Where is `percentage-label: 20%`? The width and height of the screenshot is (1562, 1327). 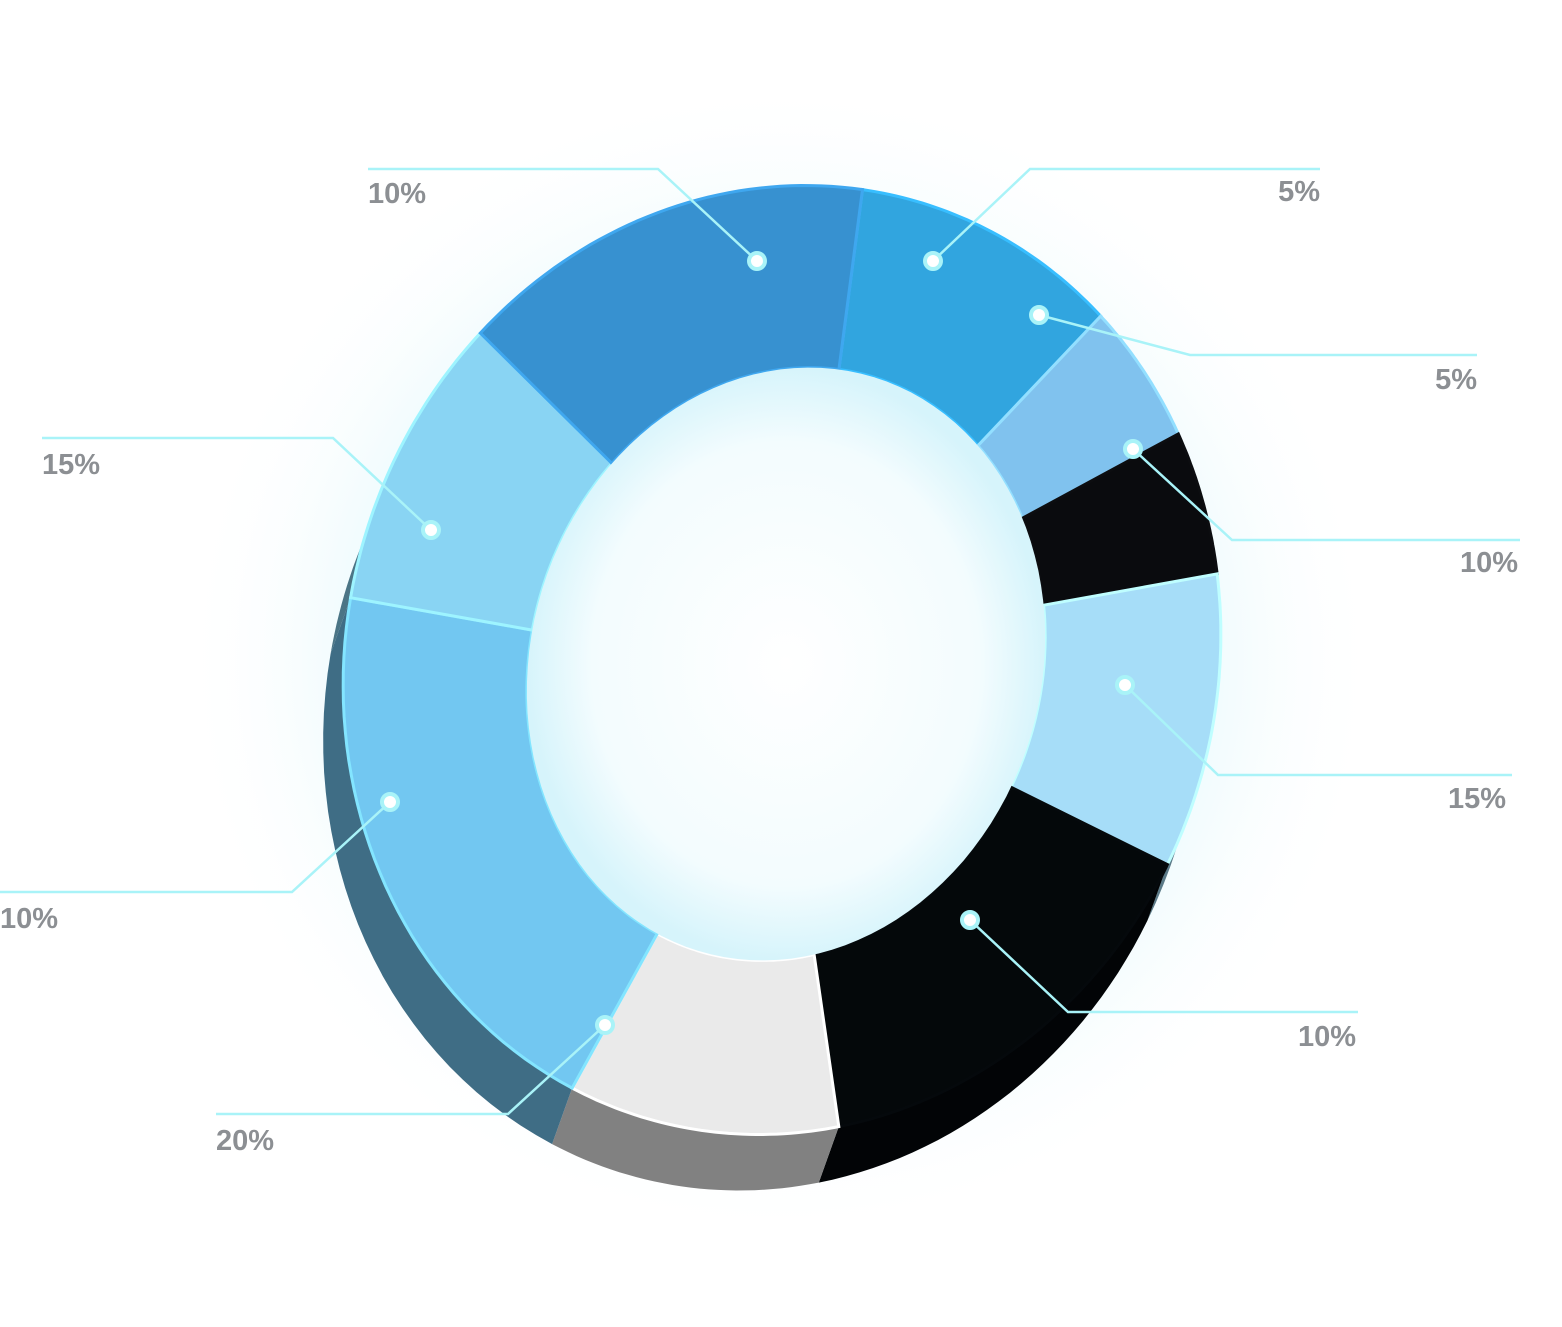
percentage-label: 20% is located at coordinates (245, 1141).